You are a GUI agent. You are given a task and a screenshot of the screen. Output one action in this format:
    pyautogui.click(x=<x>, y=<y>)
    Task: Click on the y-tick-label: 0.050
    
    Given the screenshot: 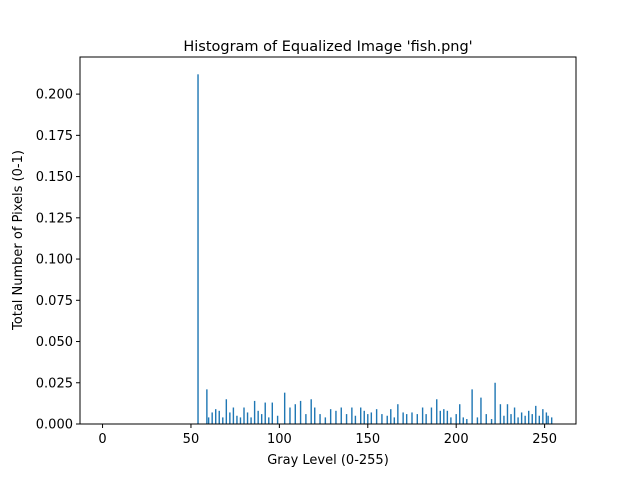 What is the action you would take?
    pyautogui.click(x=54, y=342)
    